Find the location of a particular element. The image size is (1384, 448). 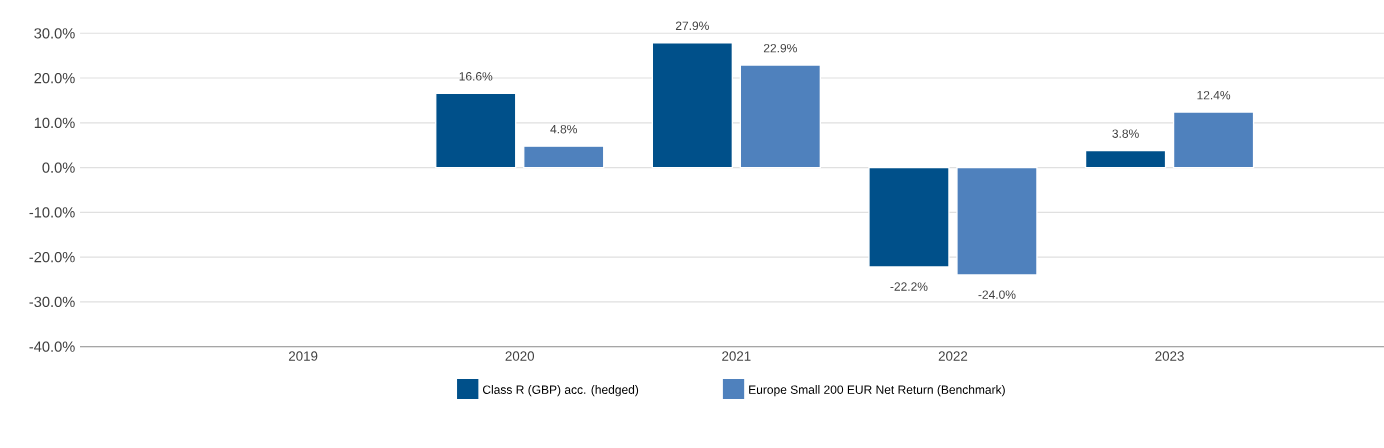

data-label: 3.8% is located at coordinates (1125, 133).